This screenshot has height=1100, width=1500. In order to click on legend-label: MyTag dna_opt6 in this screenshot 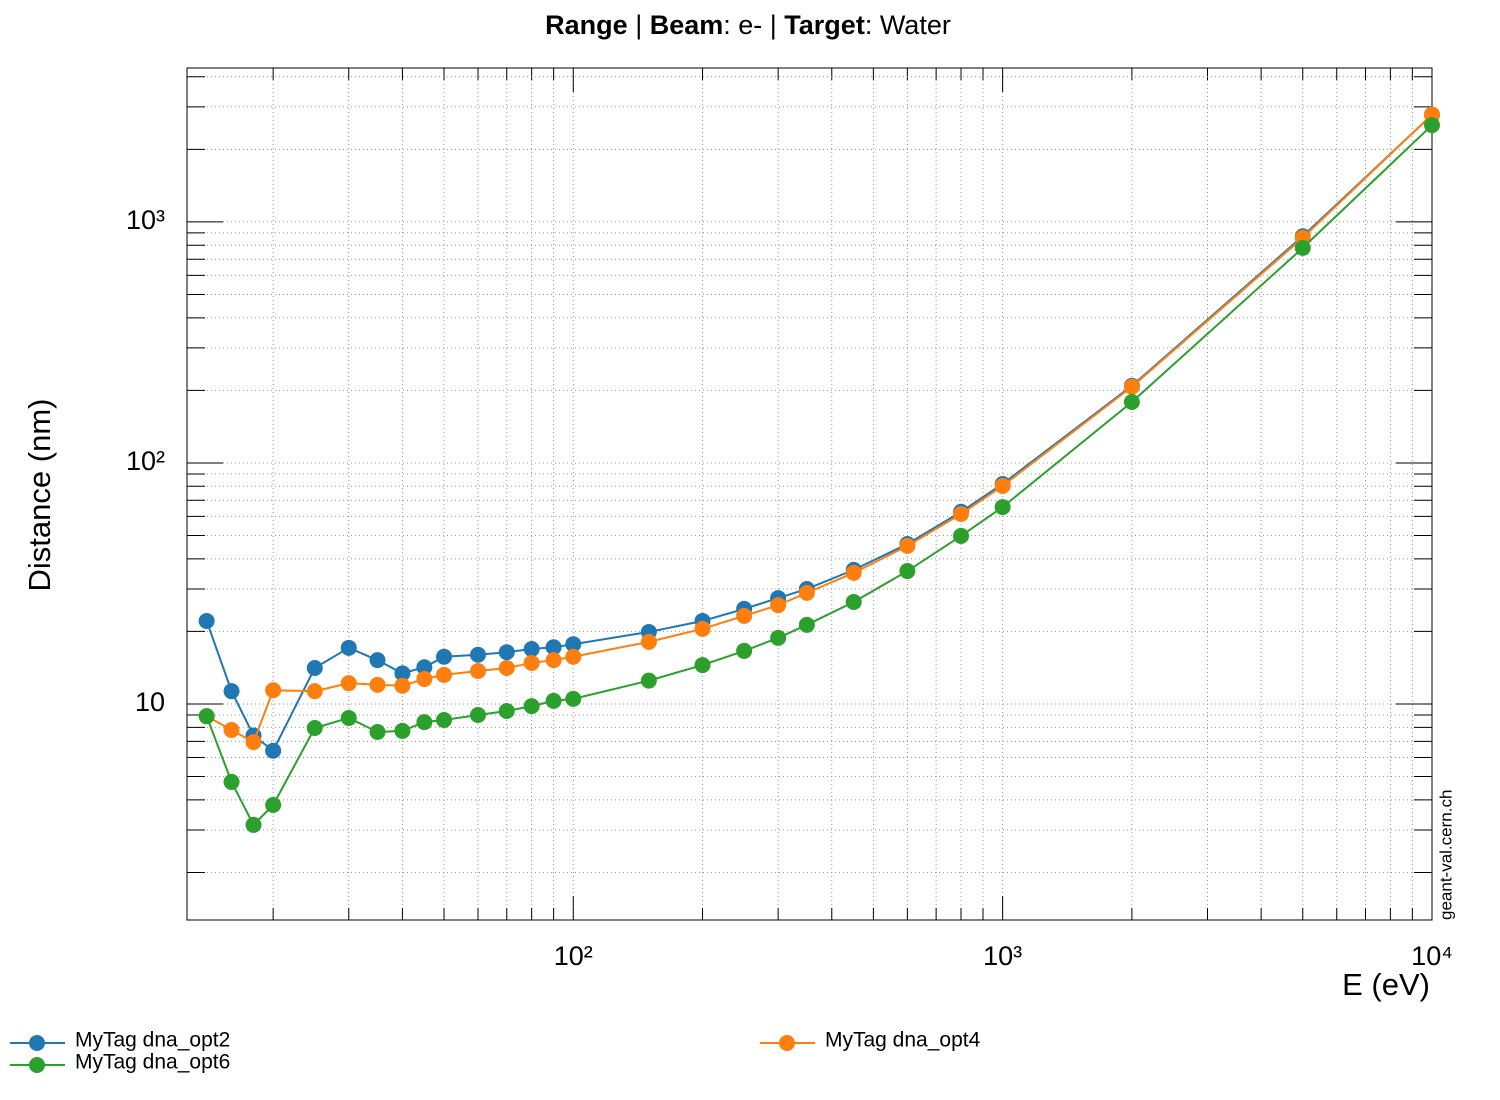, I will do `click(152, 1062)`.